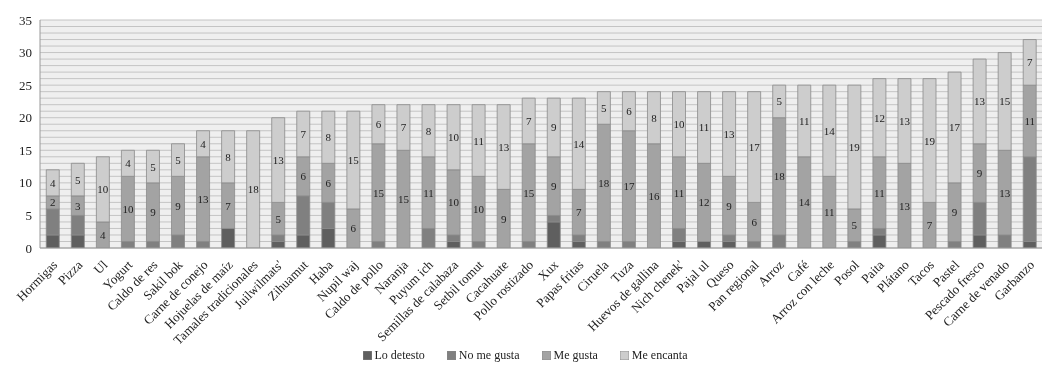 Image resolution: width=1058 pixels, height=375 pixels. I want to click on data-label: 2, so click(53, 202).